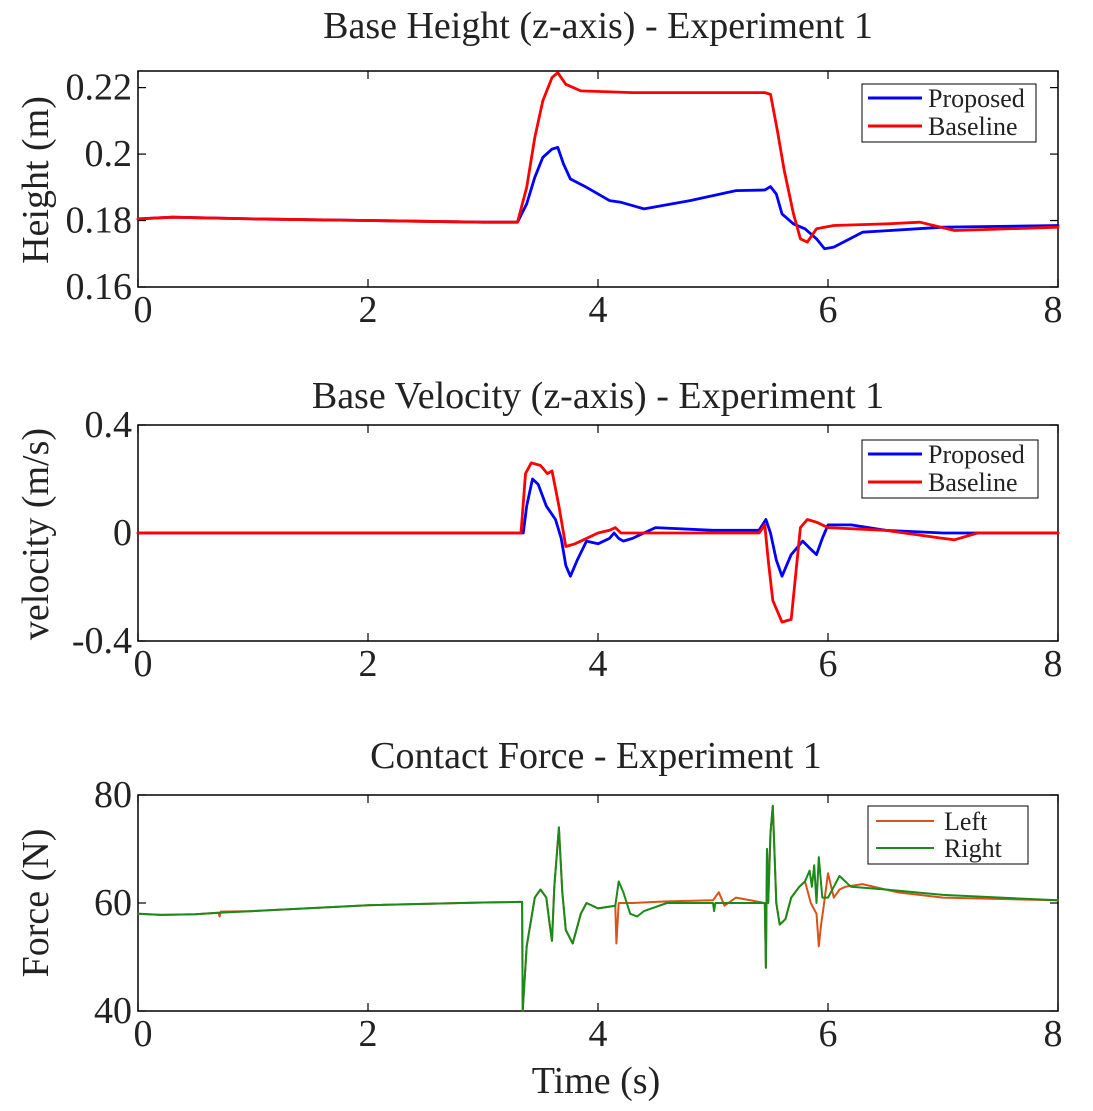  Describe the element at coordinates (973, 482) in the screenshot. I see `velocity-legend-baseline-label: Baseline` at that location.